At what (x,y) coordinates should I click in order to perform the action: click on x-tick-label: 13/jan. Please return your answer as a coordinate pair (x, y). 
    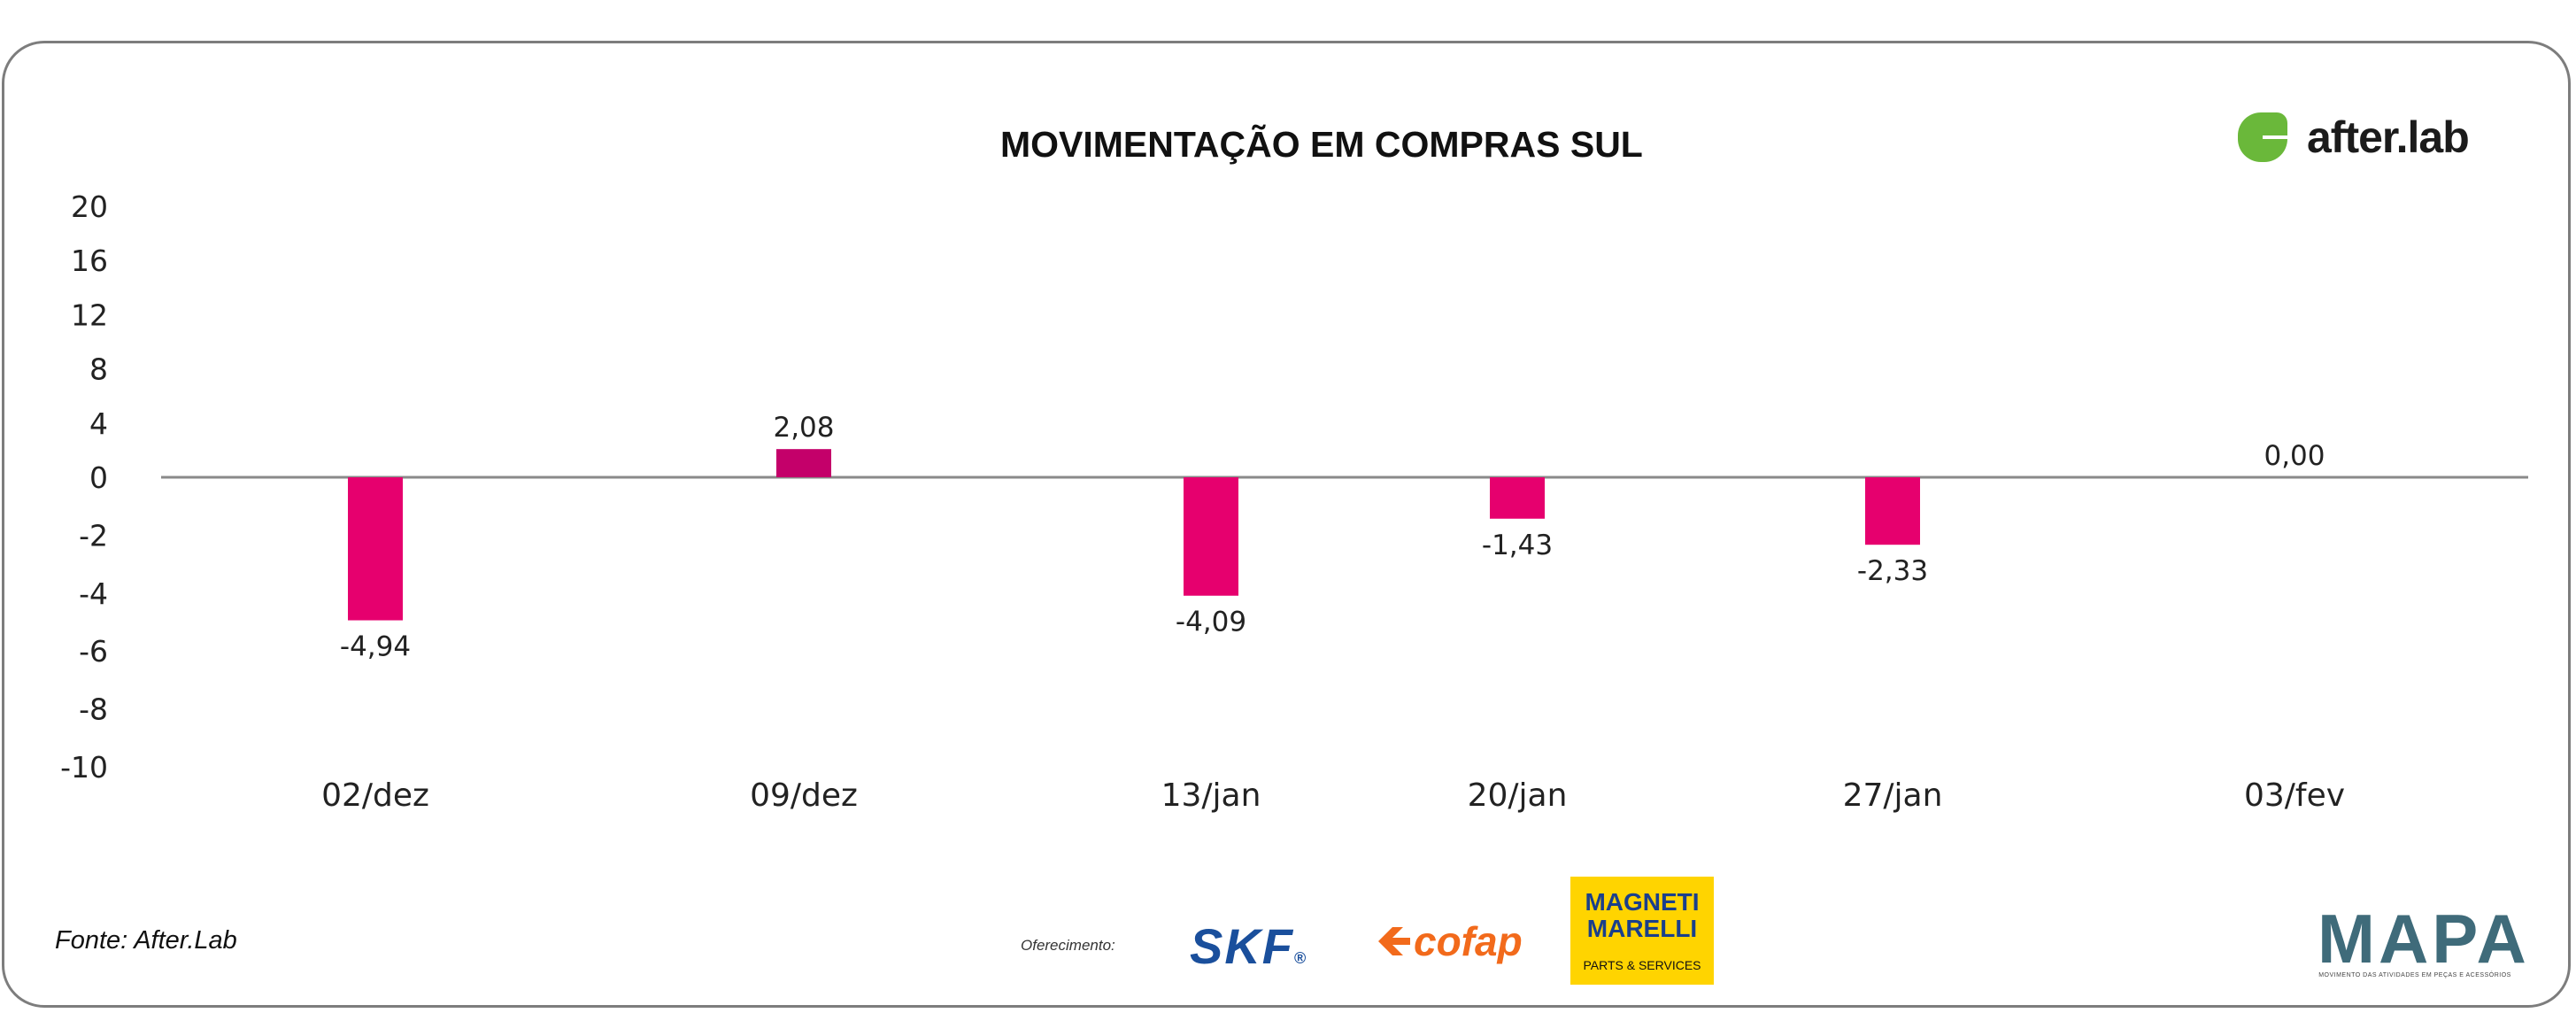
    Looking at the image, I should click on (1211, 796).